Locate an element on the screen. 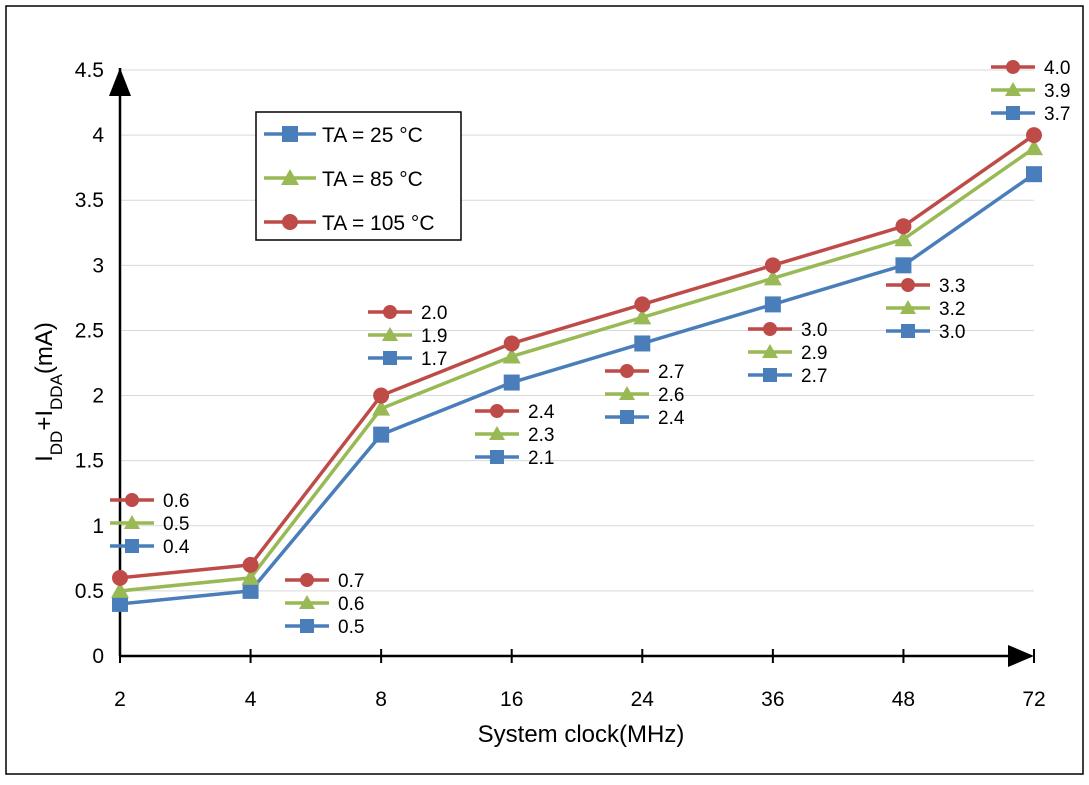 The image size is (1089, 785). x-tick-label: 72 is located at coordinates (1033, 699).